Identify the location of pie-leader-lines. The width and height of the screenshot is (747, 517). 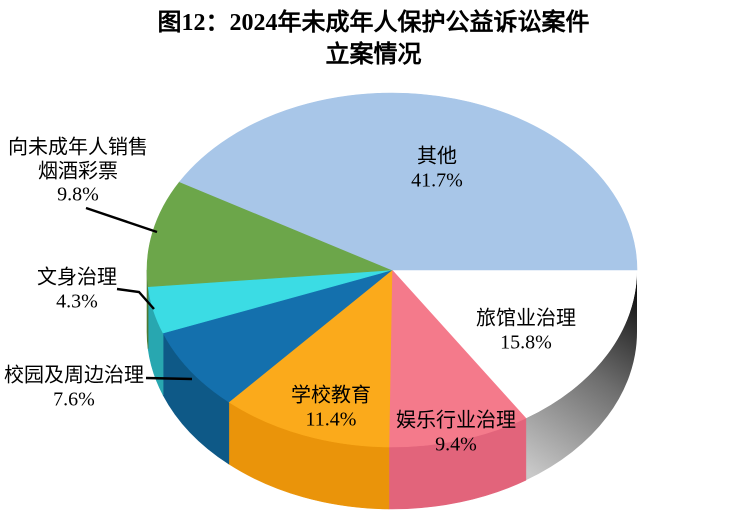
(139, 293).